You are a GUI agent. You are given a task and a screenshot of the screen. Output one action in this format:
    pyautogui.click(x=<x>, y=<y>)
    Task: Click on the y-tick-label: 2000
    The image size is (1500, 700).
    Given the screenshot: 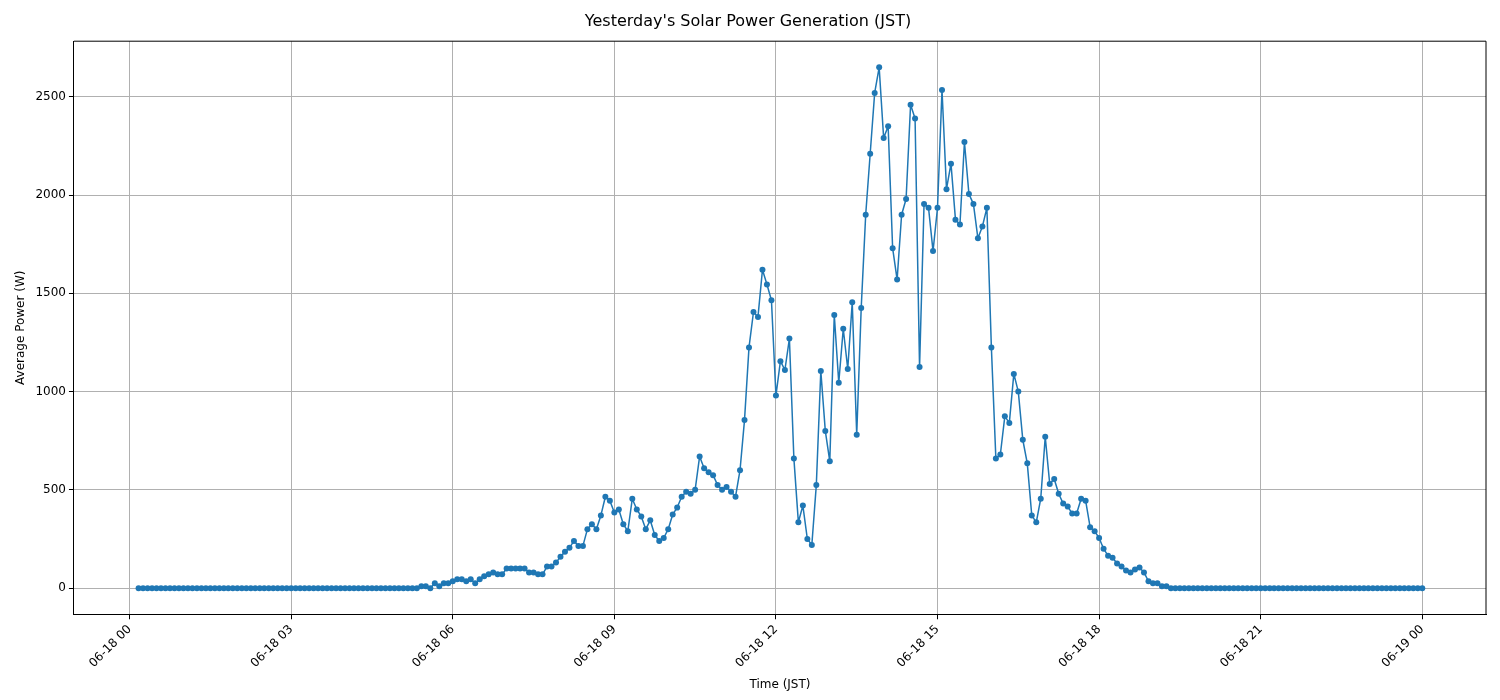 What is the action you would take?
    pyautogui.click(x=50, y=194)
    